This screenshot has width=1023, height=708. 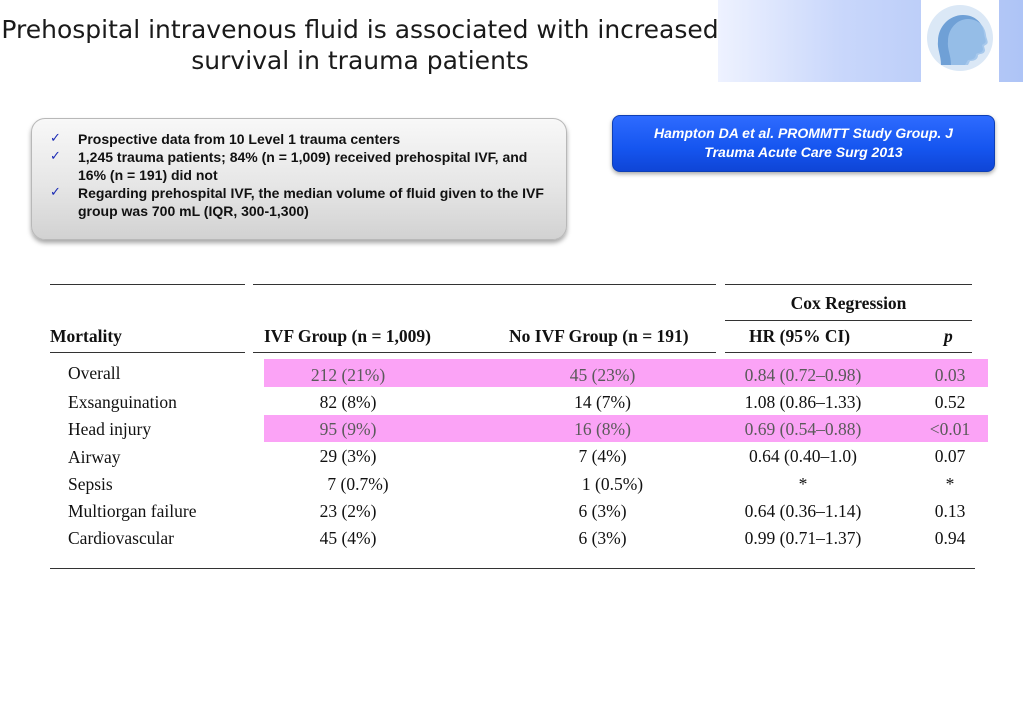 I want to click on group-header-cox: Cox Regression, so click(x=848, y=303).